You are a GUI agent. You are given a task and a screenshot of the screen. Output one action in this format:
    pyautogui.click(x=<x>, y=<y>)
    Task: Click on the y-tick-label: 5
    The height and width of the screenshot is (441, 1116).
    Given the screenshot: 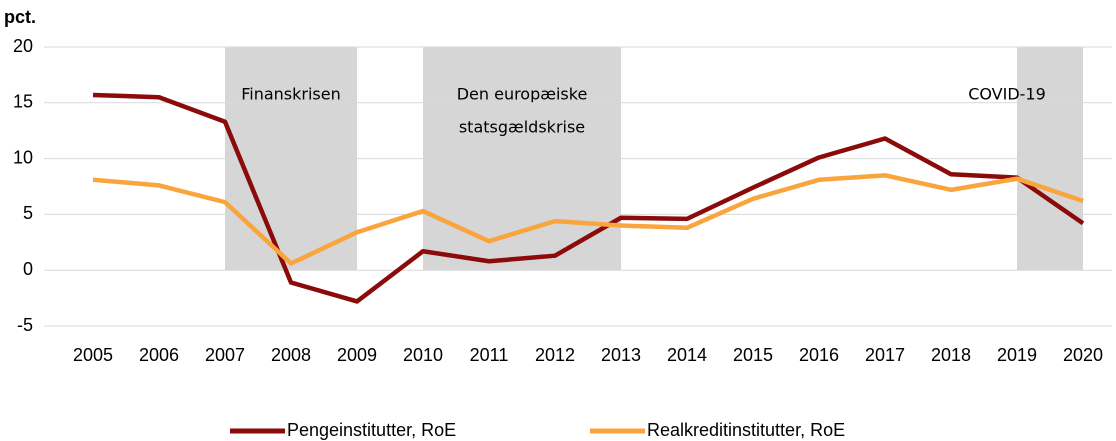 What is the action you would take?
    pyautogui.click(x=28, y=213)
    